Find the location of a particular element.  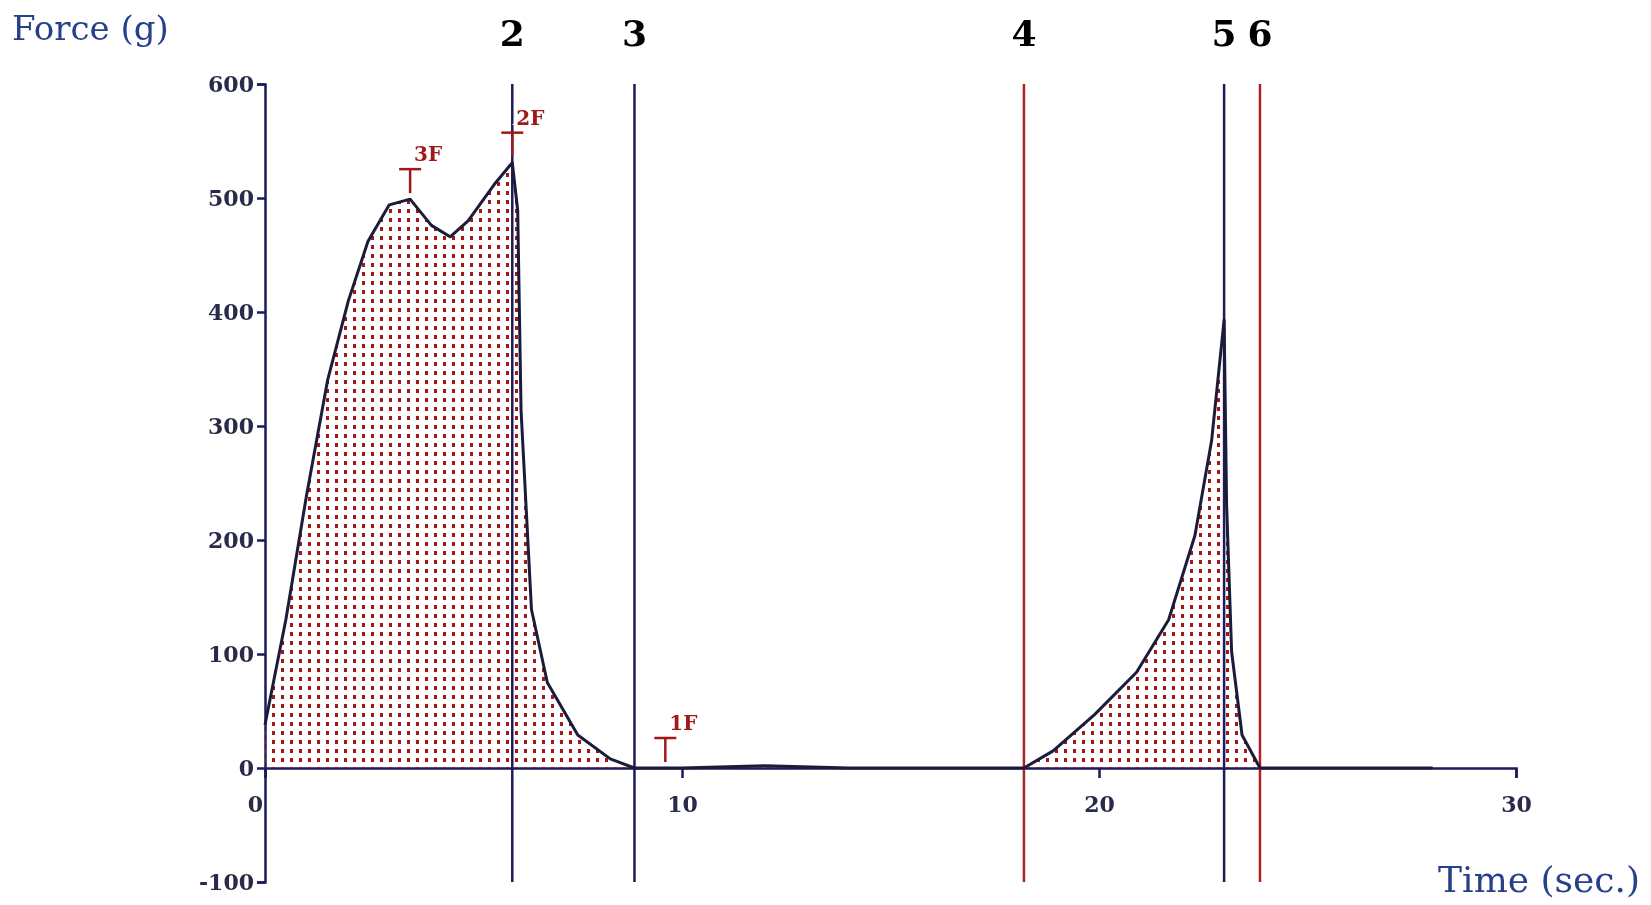

annotation: 1F is located at coordinates (683, 723).